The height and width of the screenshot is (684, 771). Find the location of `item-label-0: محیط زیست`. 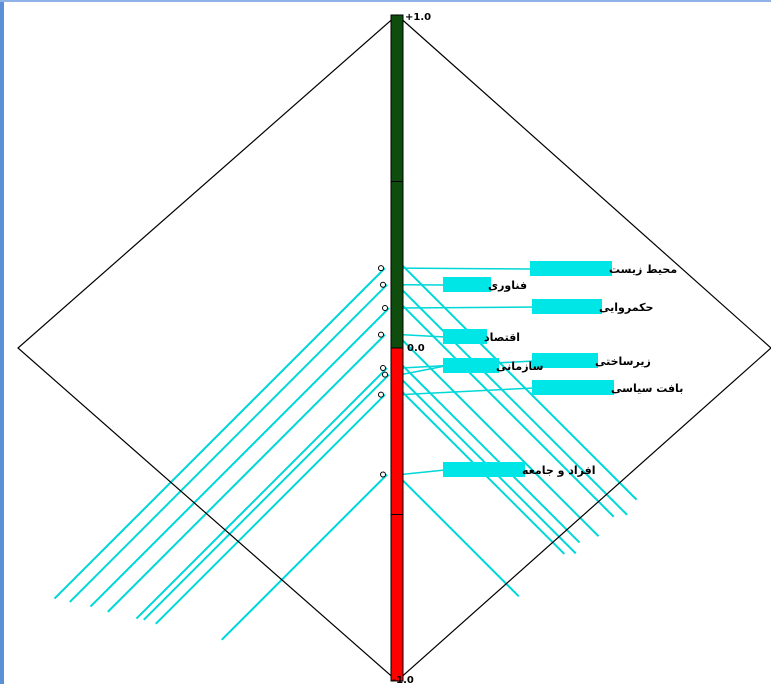

item-label-0: محیط زیست is located at coordinates (643, 269).